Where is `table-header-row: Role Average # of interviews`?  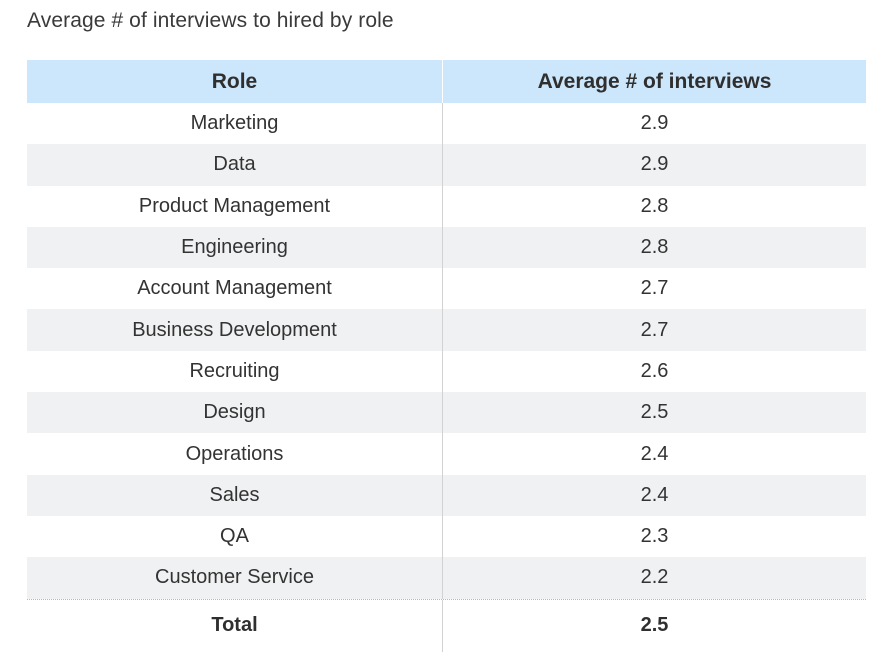
table-header-row: Role Average # of interviews is located at coordinates (446, 81).